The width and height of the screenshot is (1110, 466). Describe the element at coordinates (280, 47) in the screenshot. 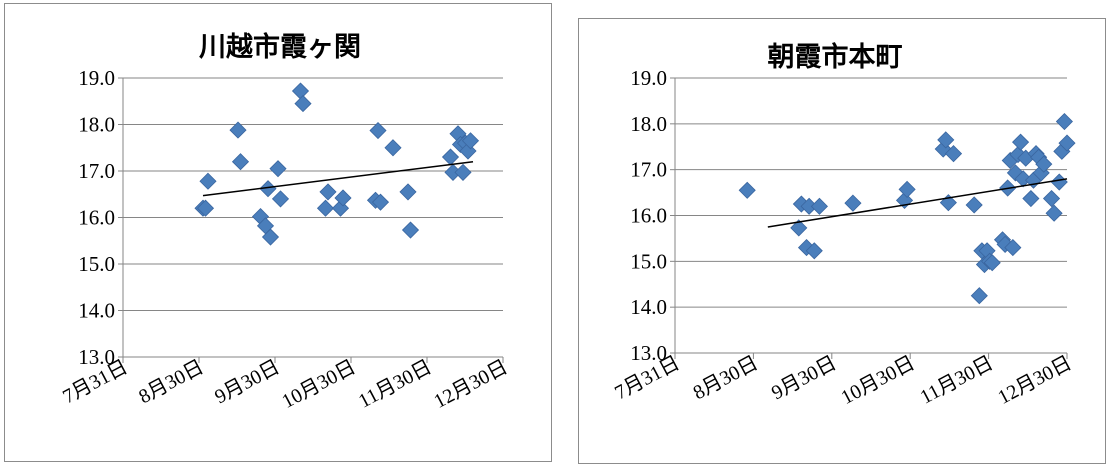

I see `chart-title: 川越市霞ヶ関` at that location.